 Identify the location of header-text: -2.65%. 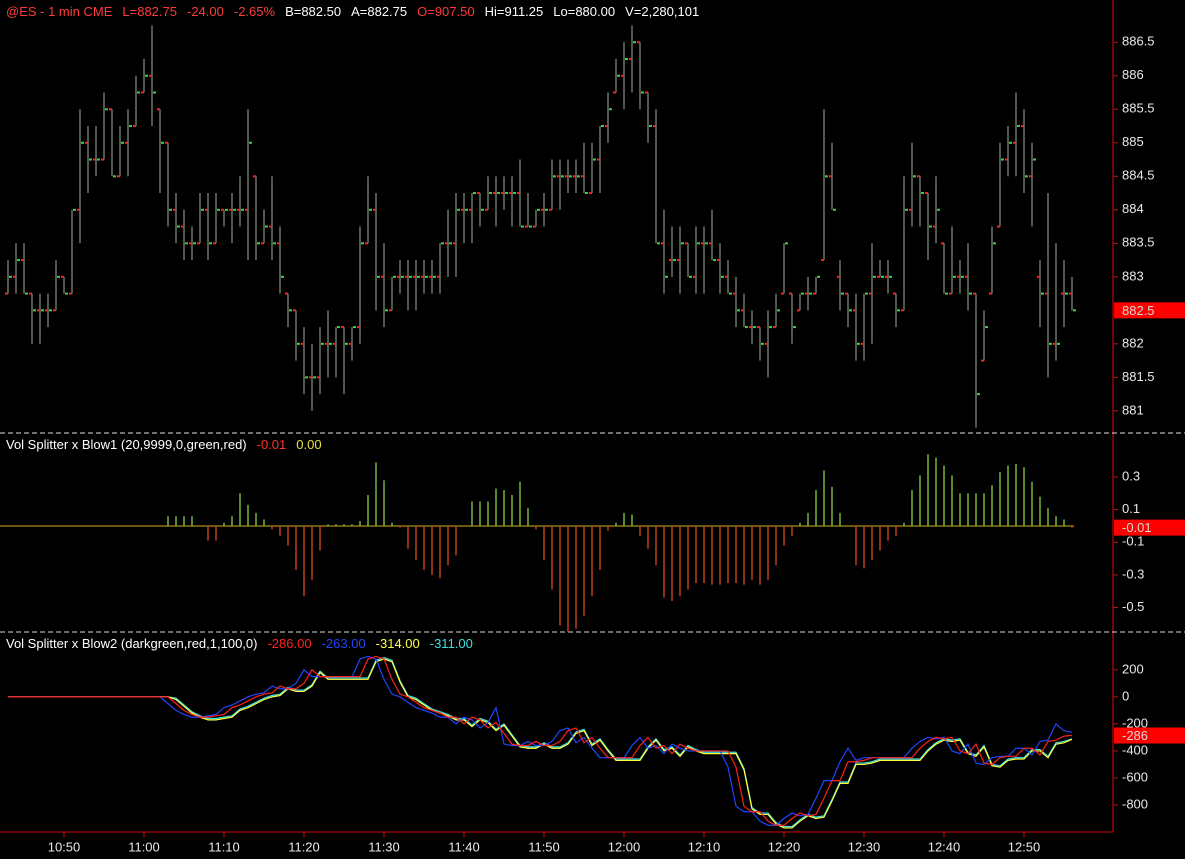
(254, 11).